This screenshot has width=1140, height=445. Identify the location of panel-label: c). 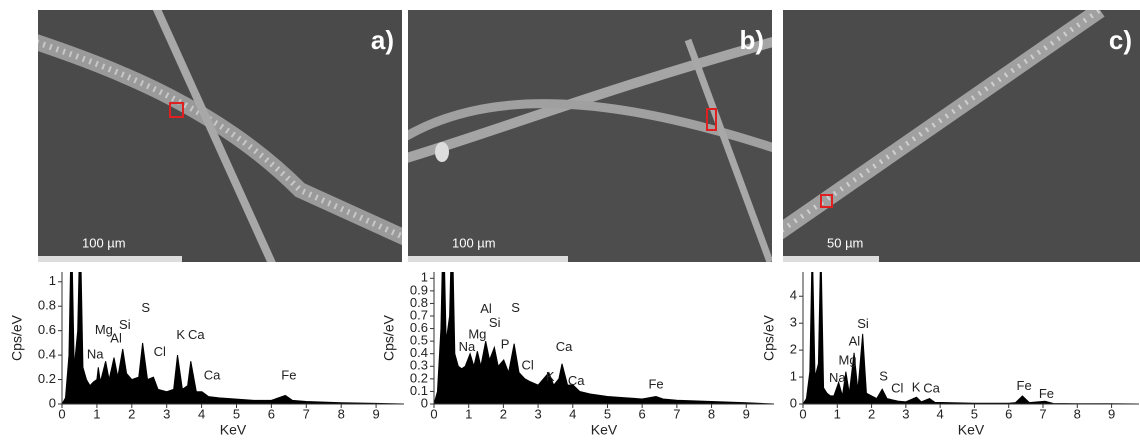
(1120, 40).